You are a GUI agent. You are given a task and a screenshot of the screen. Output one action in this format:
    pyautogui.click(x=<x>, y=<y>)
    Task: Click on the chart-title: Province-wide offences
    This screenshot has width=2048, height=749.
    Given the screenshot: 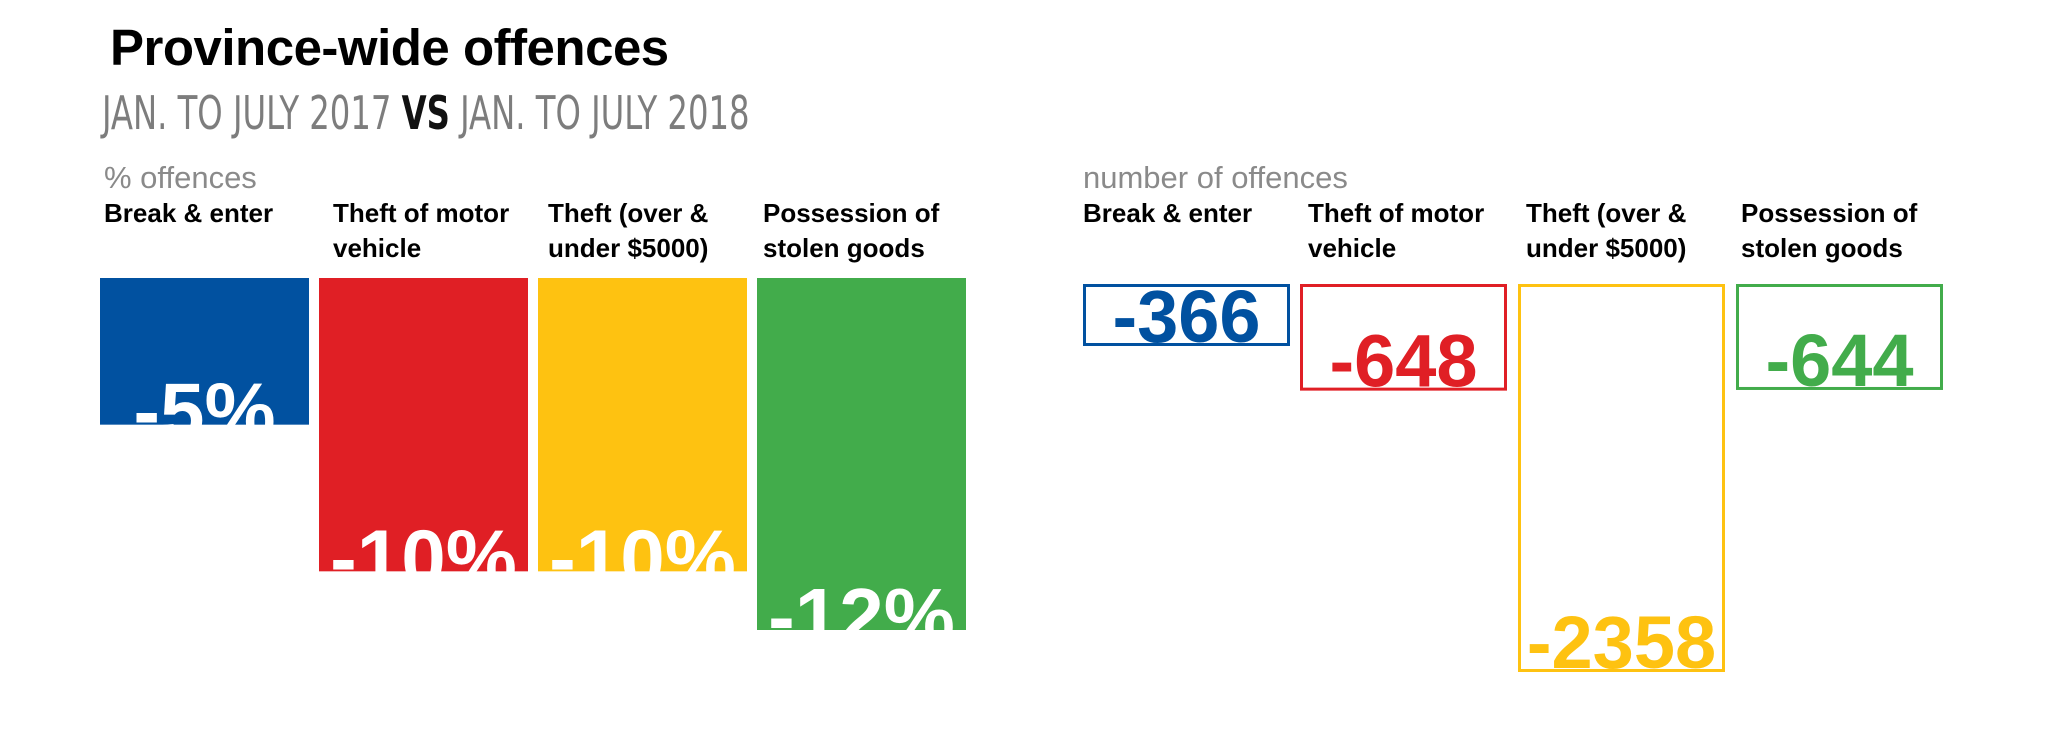 What is the action you would take?
    pyautogui.click(x=389, y=47)
    